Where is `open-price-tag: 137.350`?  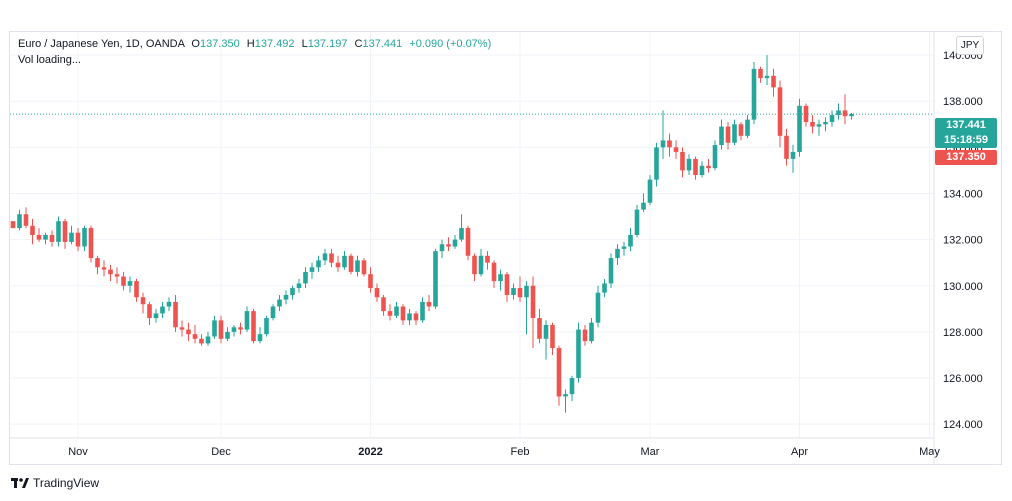
open-price-tag: 137.350 is located at coordinates (966, 157).